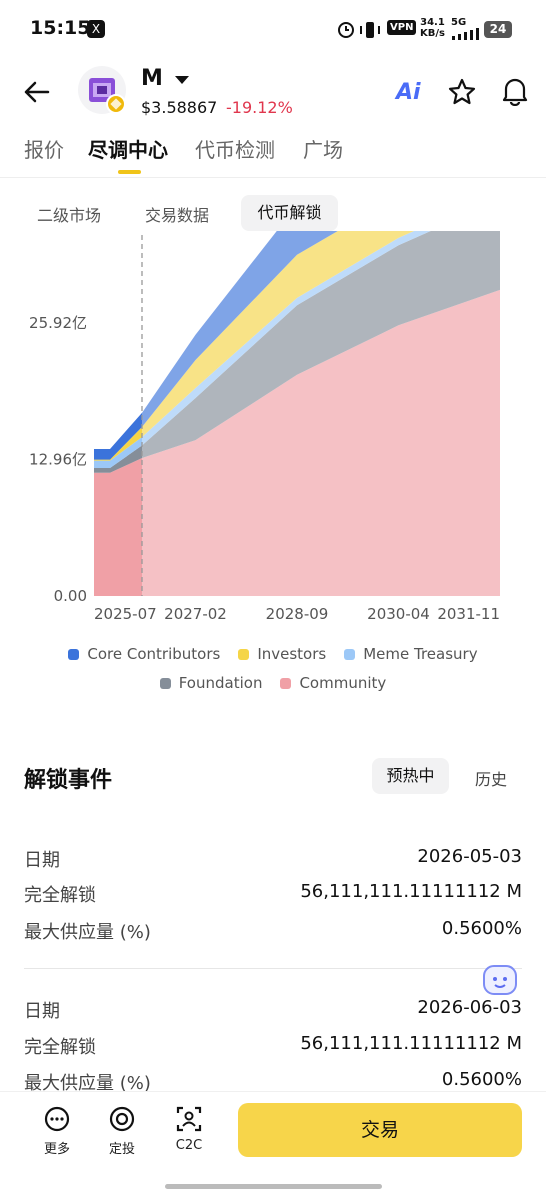  What do you see at coordinates (58, 323) in the screenshot?
I see `y-tick-label: 25.92亿` at bounding box center [58, 323].